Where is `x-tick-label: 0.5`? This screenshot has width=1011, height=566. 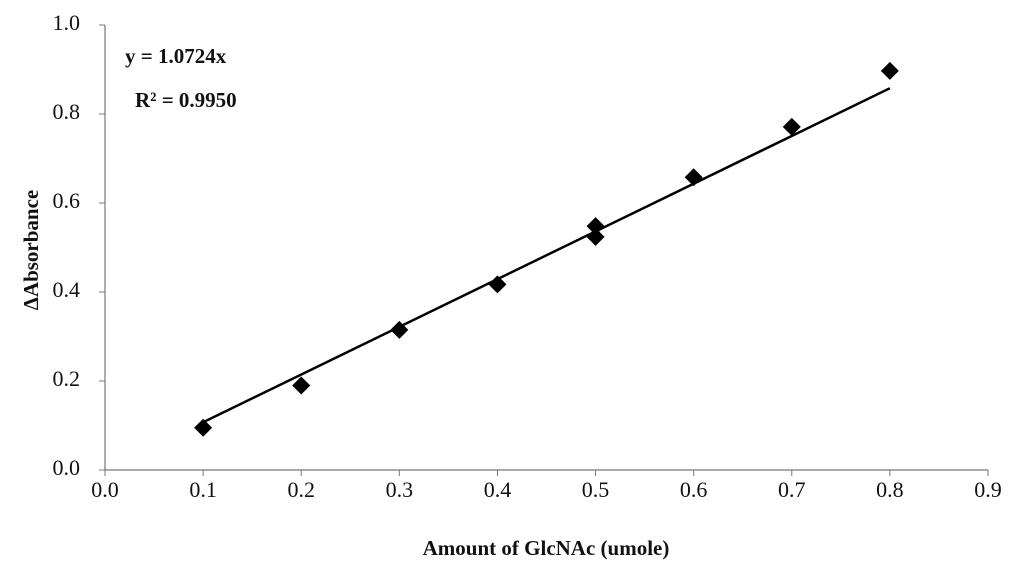 x-tick-label: 0.5 is located at coordinates (596, 489).